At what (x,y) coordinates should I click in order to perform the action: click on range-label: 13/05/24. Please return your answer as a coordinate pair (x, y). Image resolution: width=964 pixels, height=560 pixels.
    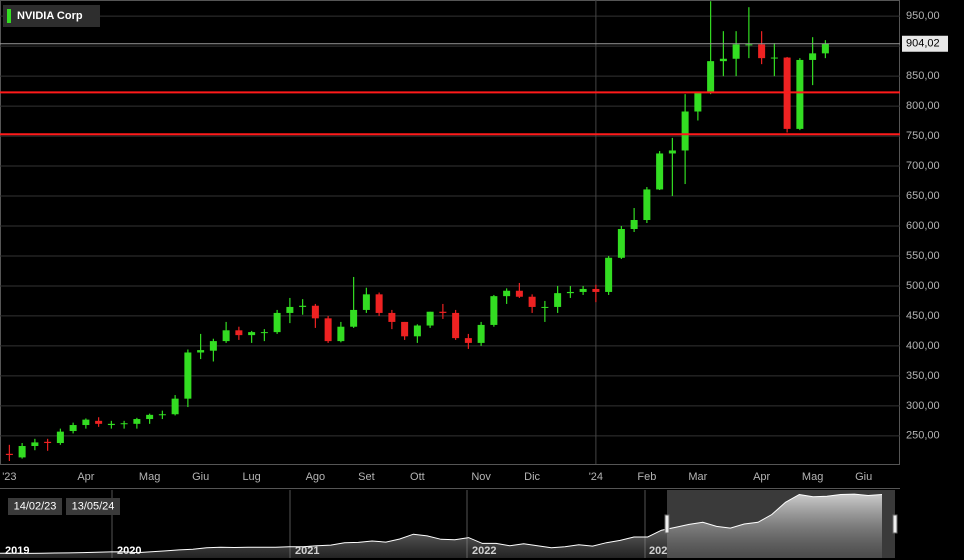
    Looking at the image, I should click on (93, 506).